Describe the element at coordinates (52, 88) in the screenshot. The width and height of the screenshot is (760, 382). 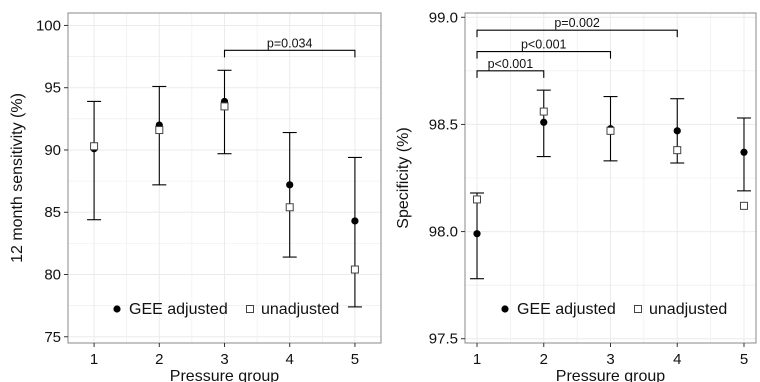
I see `y-tick-label: 95` at that location.